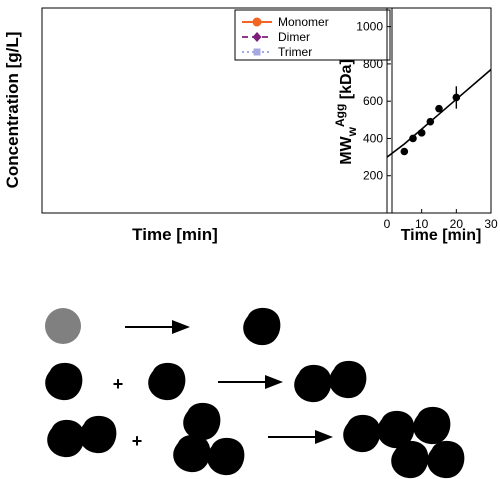 The width and height of the screenshot is (500, 479). What do you see at coordinates (312, 35) in the screenshot?
I see `legend-box` at bounding box center [312, 35].